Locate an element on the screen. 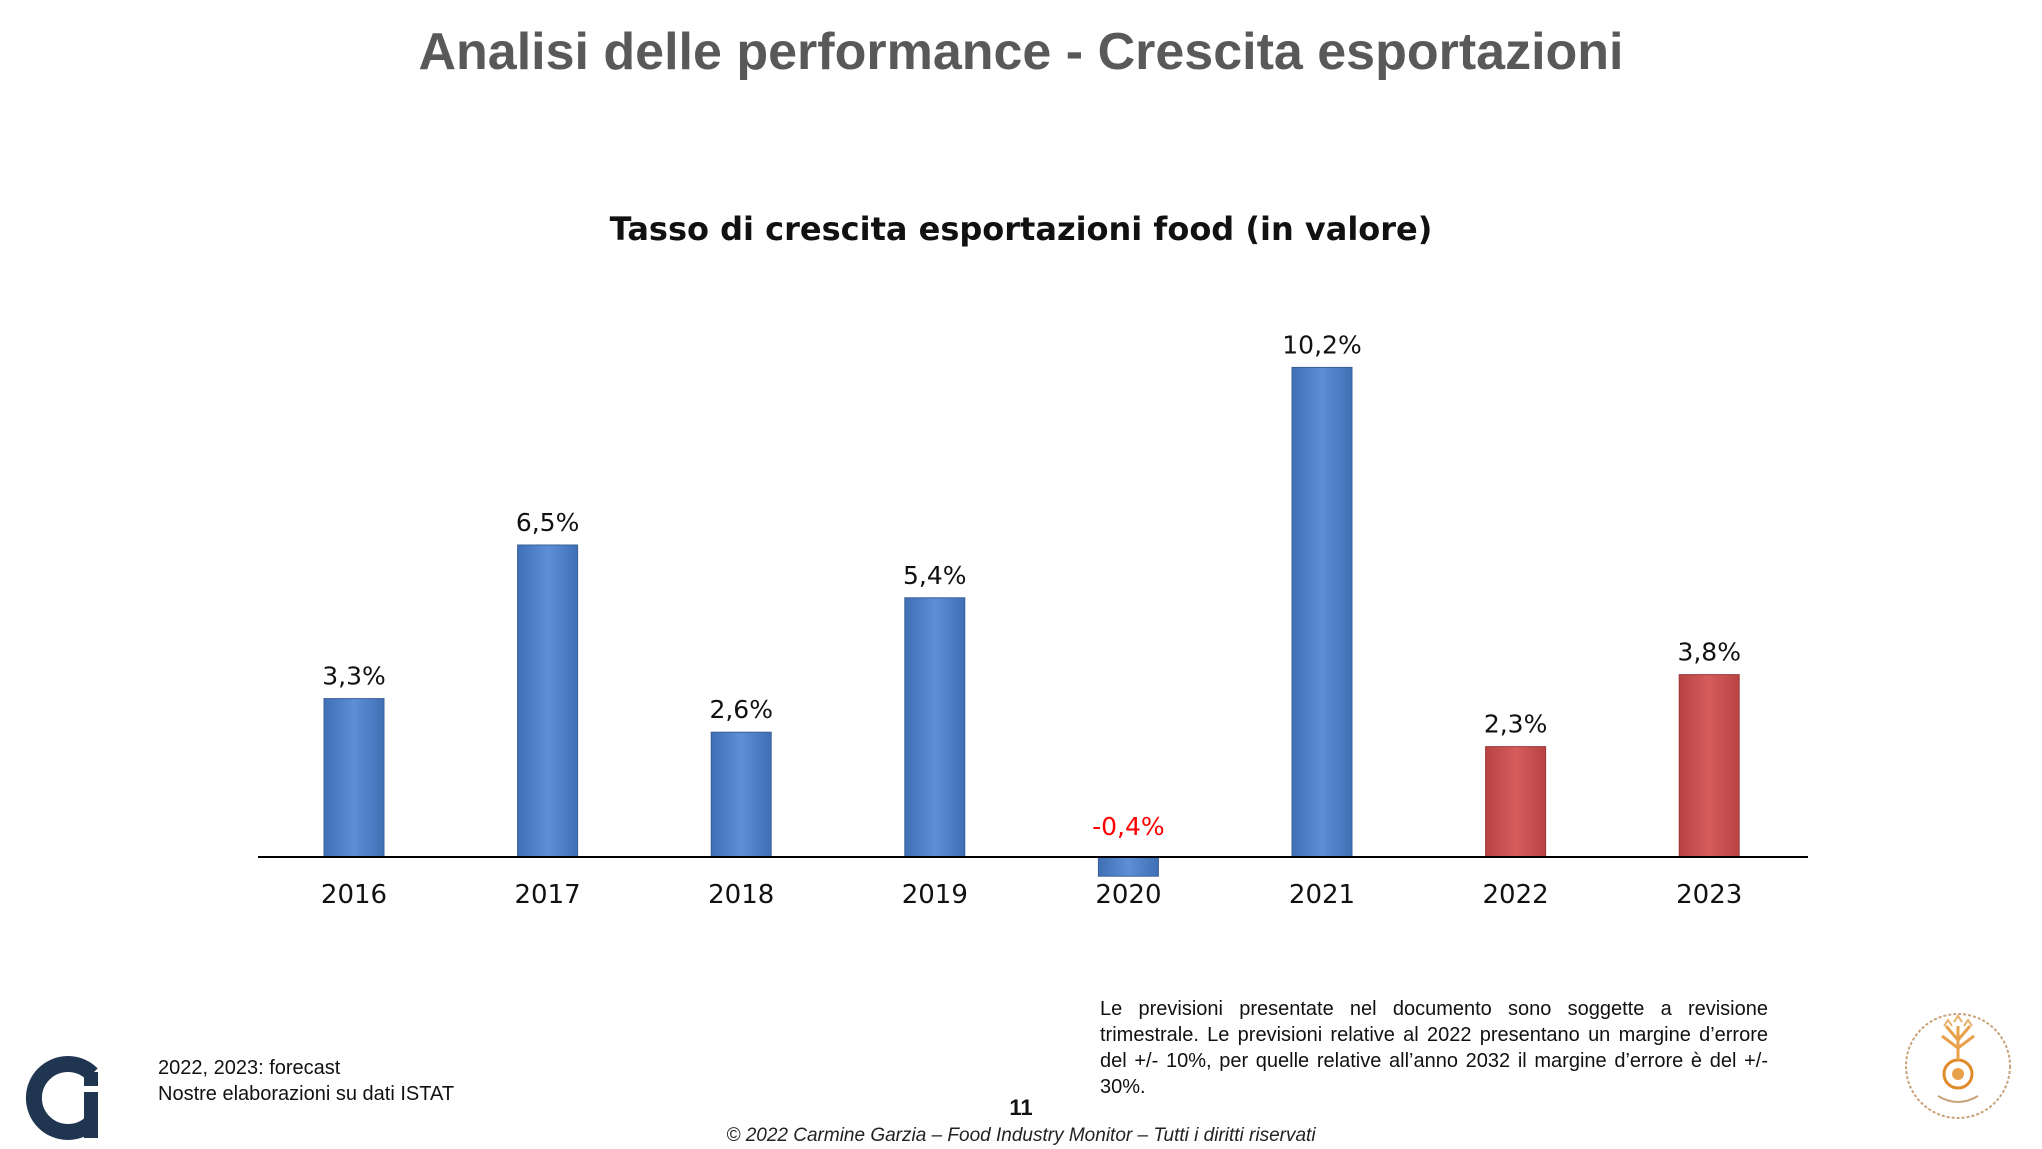  x-tick-label-2018: 2018 is located at coordinates (741, 895).